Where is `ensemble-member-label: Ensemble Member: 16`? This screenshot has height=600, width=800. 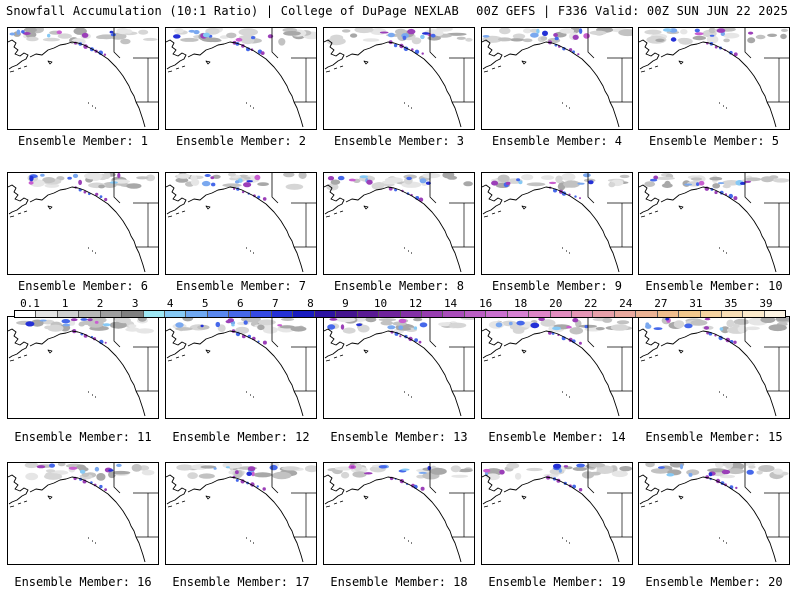 ensemble-member-label: Ensemble Member: 16 is located at coordinates (83, 582).